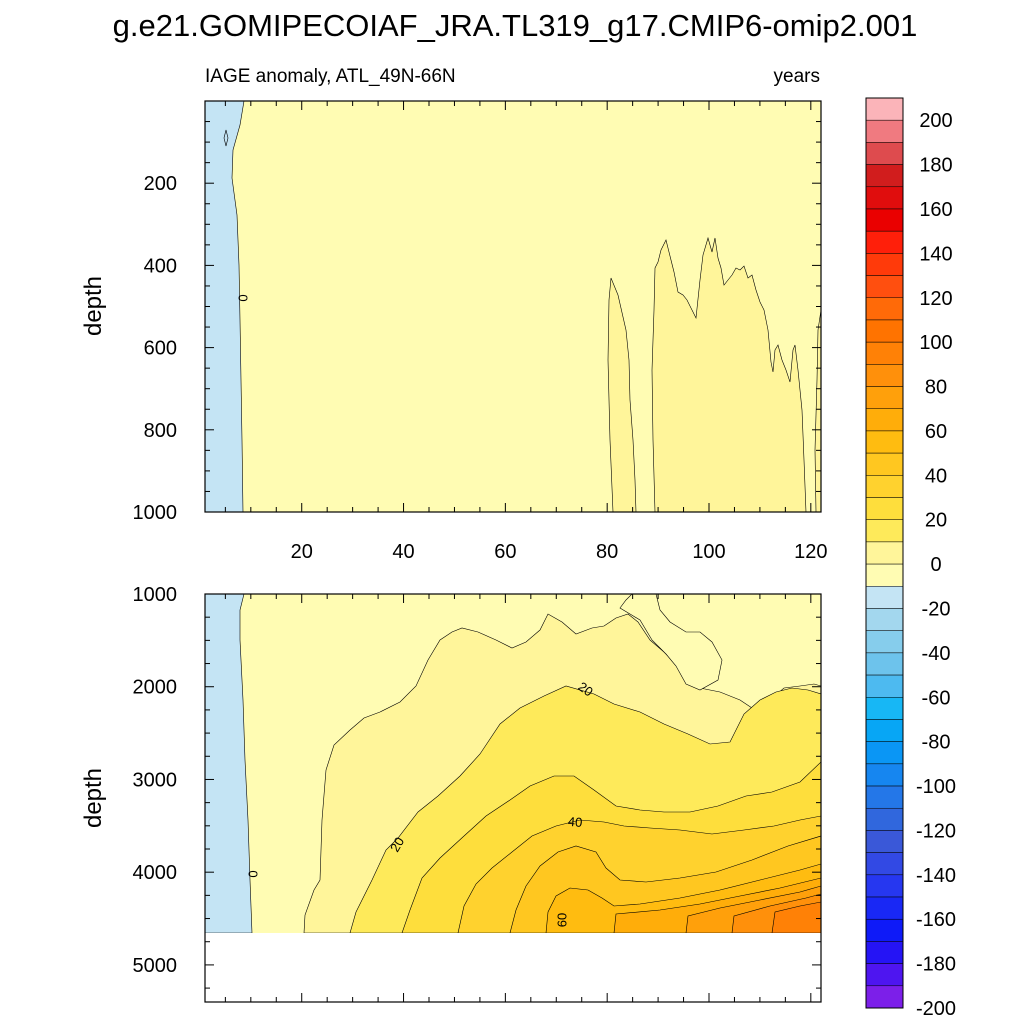 This screenshot has width=1024, height=1024. What do you see at coordinates (243, 297) in the screenshot?
I see `upper-contour-label-0: 0` at bounding box center [243, 297].